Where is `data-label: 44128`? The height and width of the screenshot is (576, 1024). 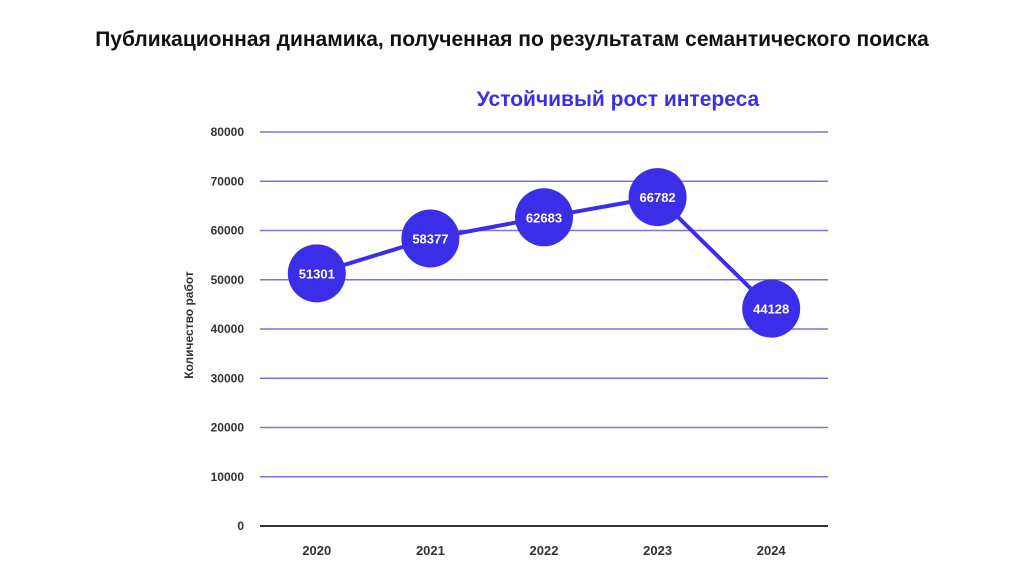 data-label: 44128 is located at coordinates (771, 309).